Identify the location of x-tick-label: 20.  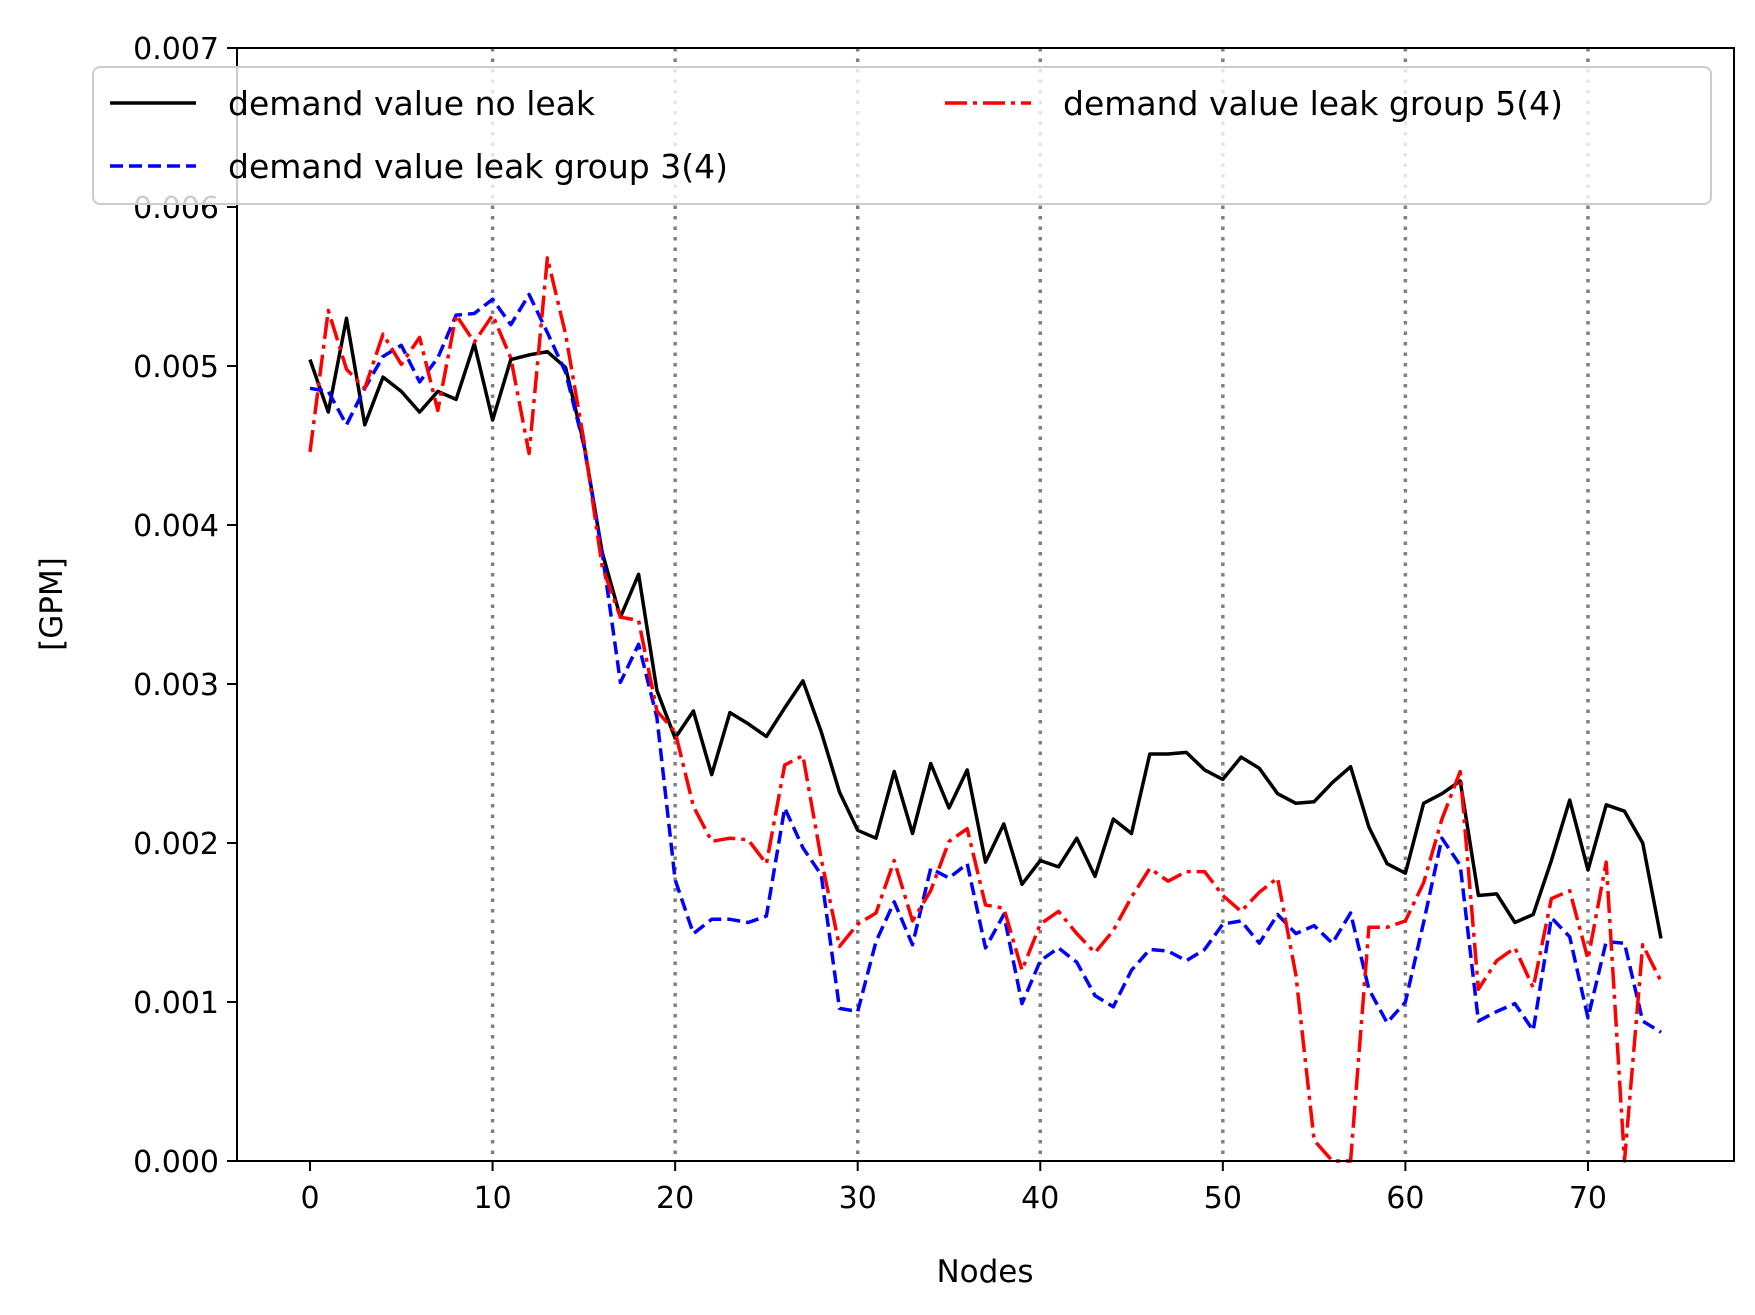
(675, 1198).